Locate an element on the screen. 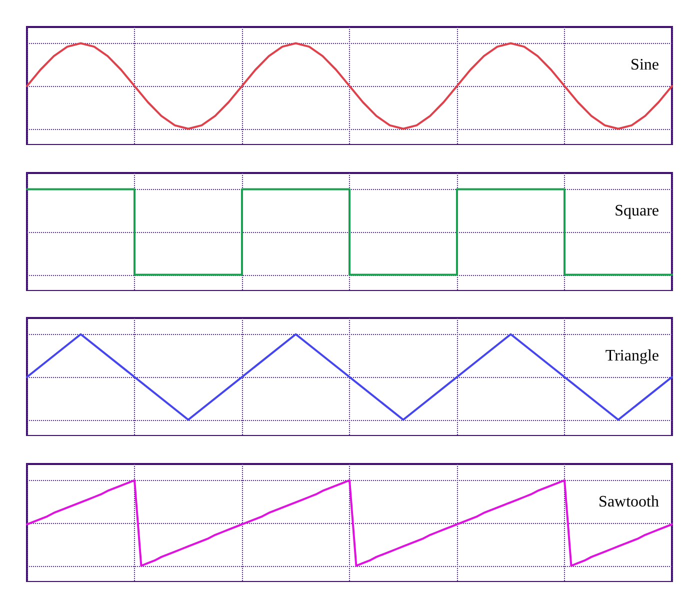 The width and height of the screenshot is (700, 603). text: Sawtooth is located at coordinates (629, 501).